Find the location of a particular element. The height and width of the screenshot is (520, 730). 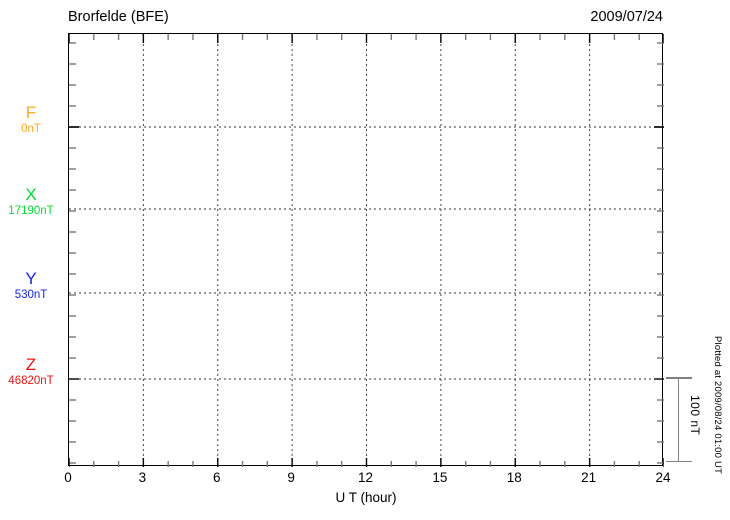

component-label-y: Y 530nT is located at coordinates (31, 286).